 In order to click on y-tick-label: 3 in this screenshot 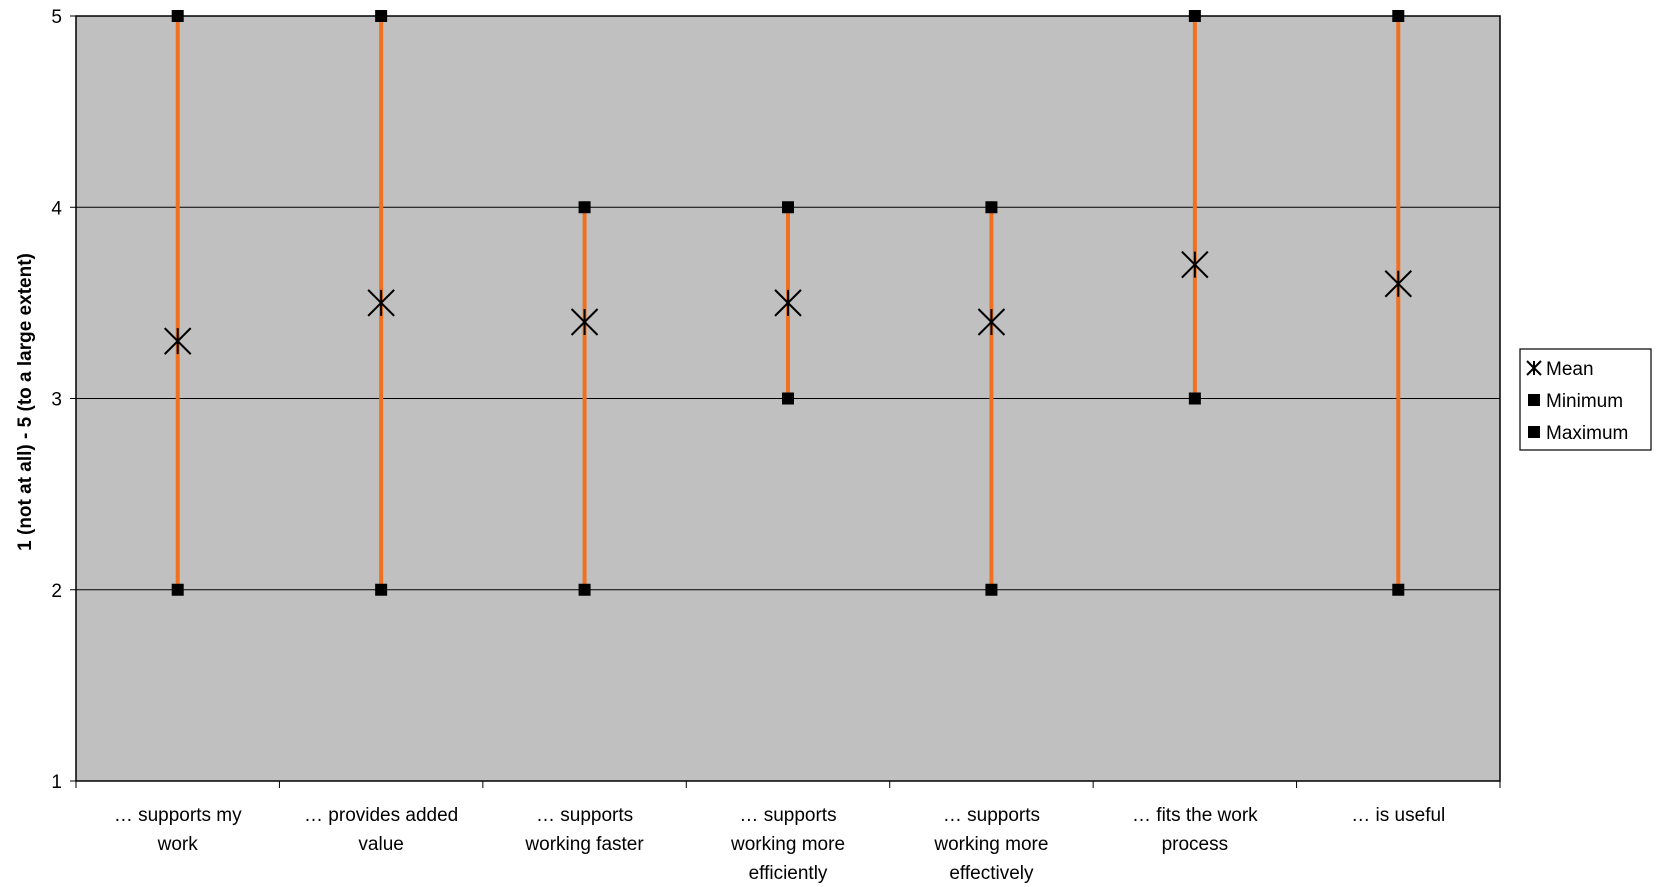, I will do `click(56, 400)`.